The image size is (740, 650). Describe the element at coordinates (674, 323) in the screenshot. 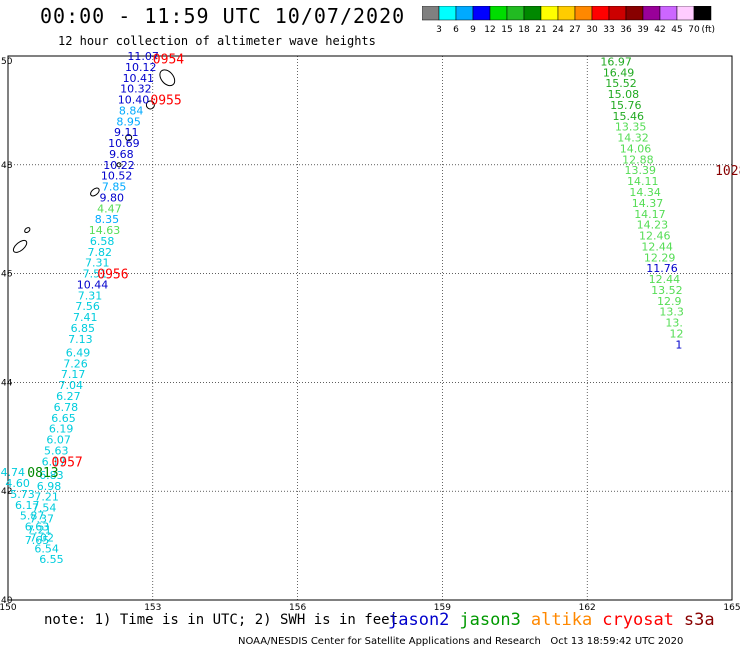

I see `wave-height-label: 13.` at that location.